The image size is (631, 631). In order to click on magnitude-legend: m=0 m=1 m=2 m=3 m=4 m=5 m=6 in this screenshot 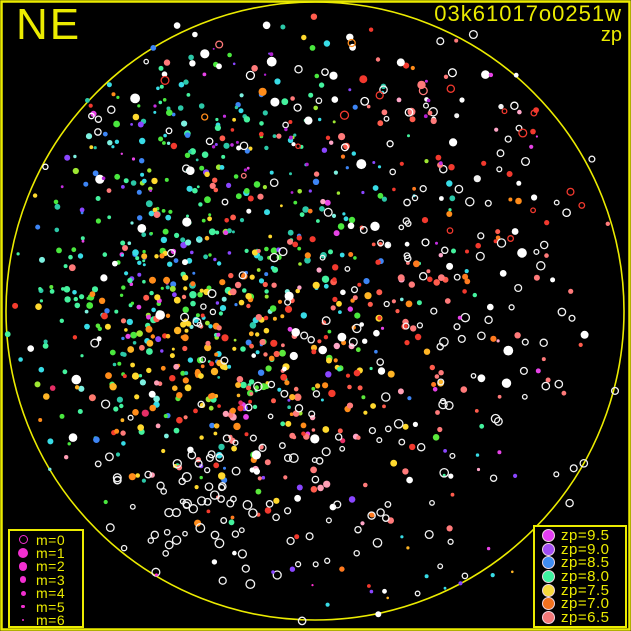, I will do `click(46, 578)`.